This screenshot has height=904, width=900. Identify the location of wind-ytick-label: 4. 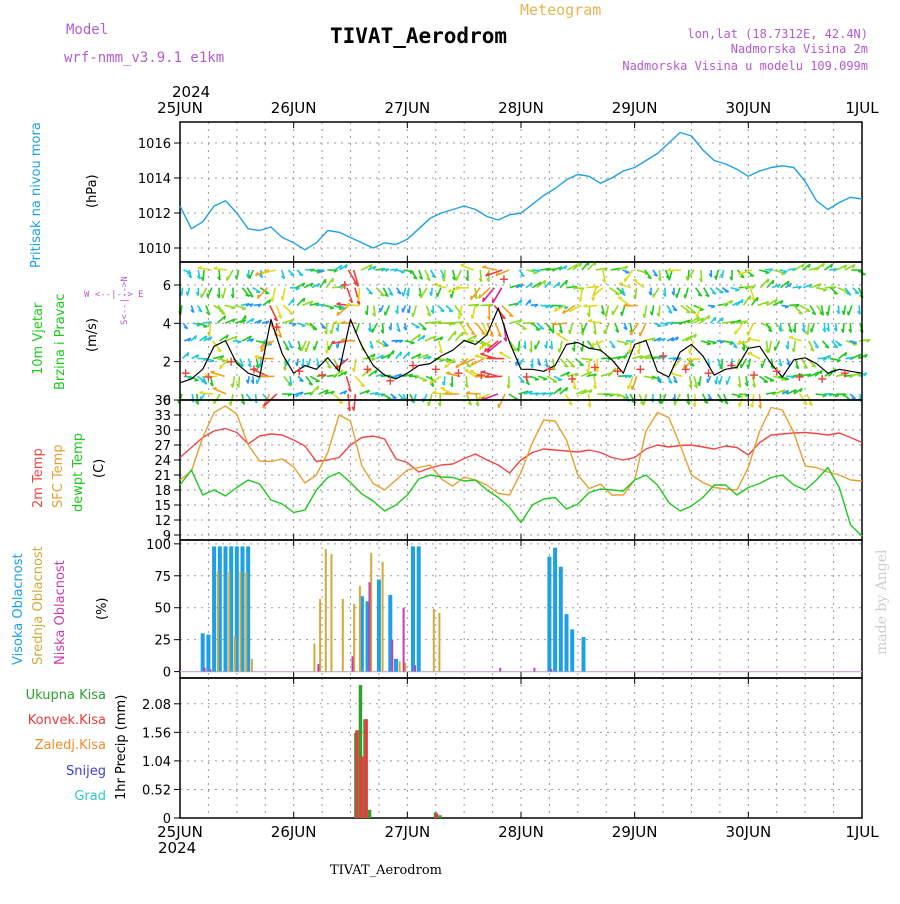
(167, 324).